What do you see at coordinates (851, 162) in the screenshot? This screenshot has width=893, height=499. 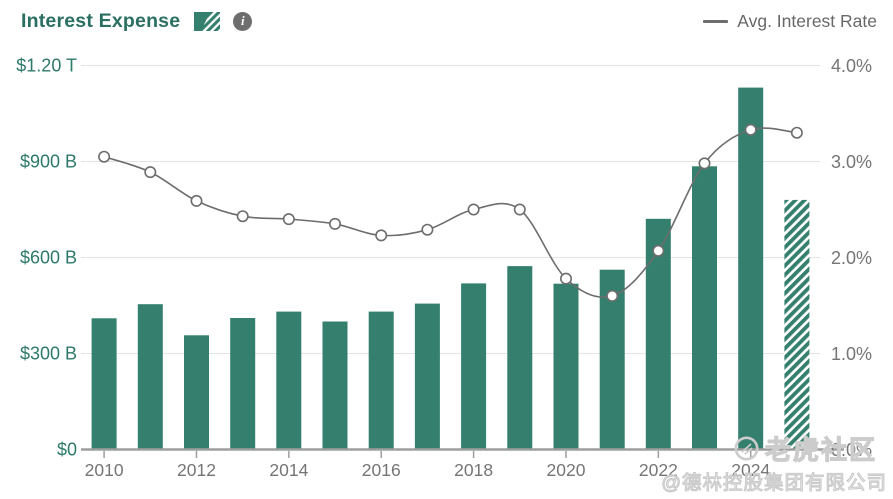 I see `y-right-label-3: 3.0%` at bounding box center [851, 162].